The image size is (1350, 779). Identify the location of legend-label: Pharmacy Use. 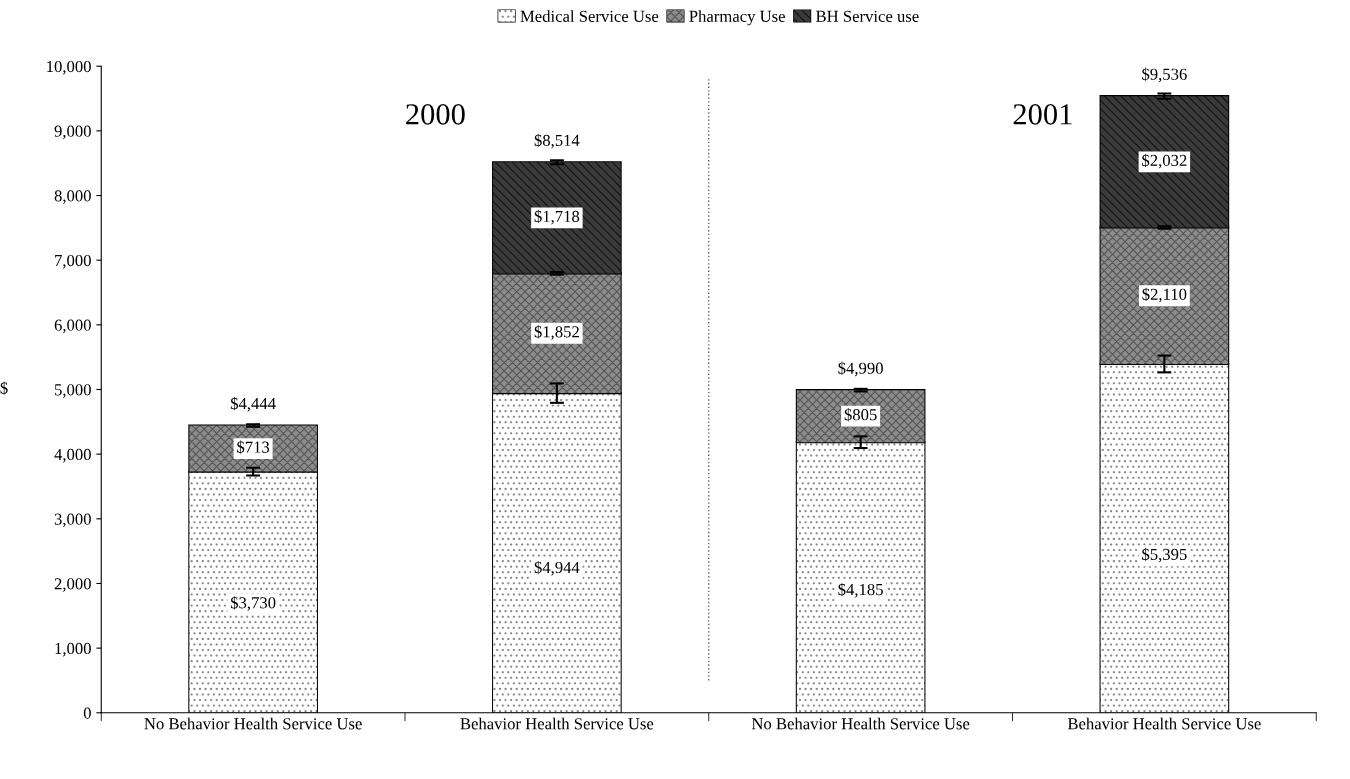
(737, 18).